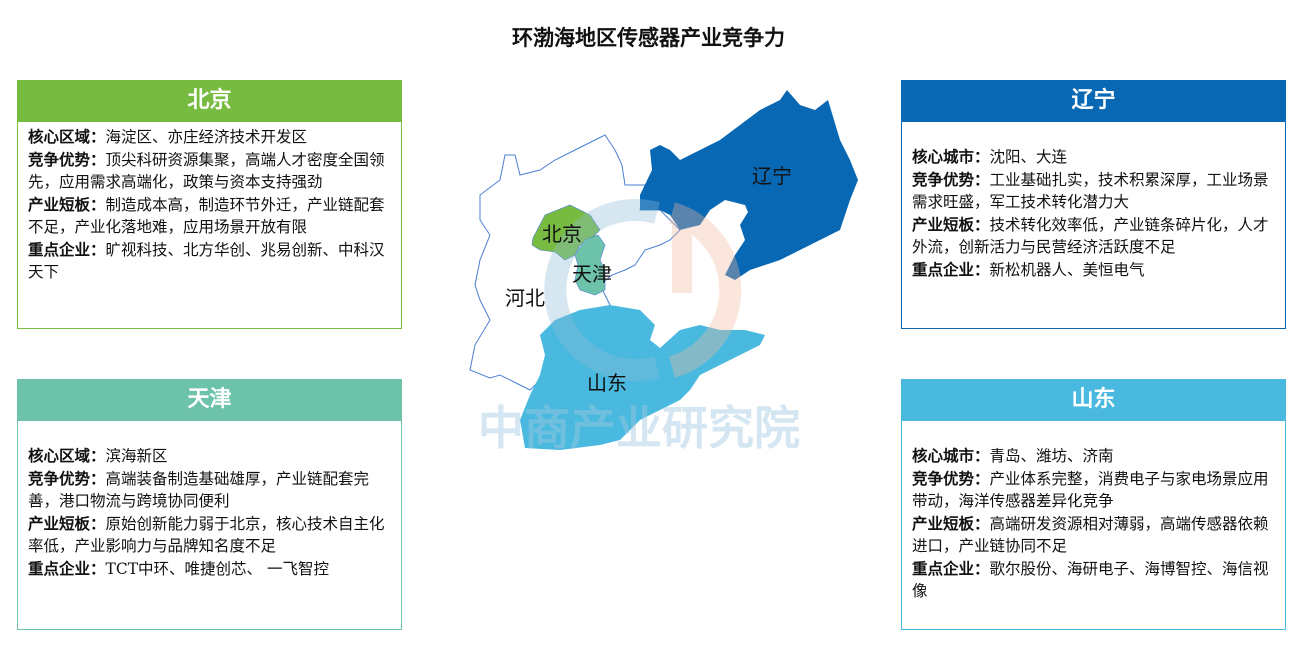 This screenshot has height=649, width=1297. I want to click on page-title: 环渤海地区传感器产业竞争力, so click(648, 38).